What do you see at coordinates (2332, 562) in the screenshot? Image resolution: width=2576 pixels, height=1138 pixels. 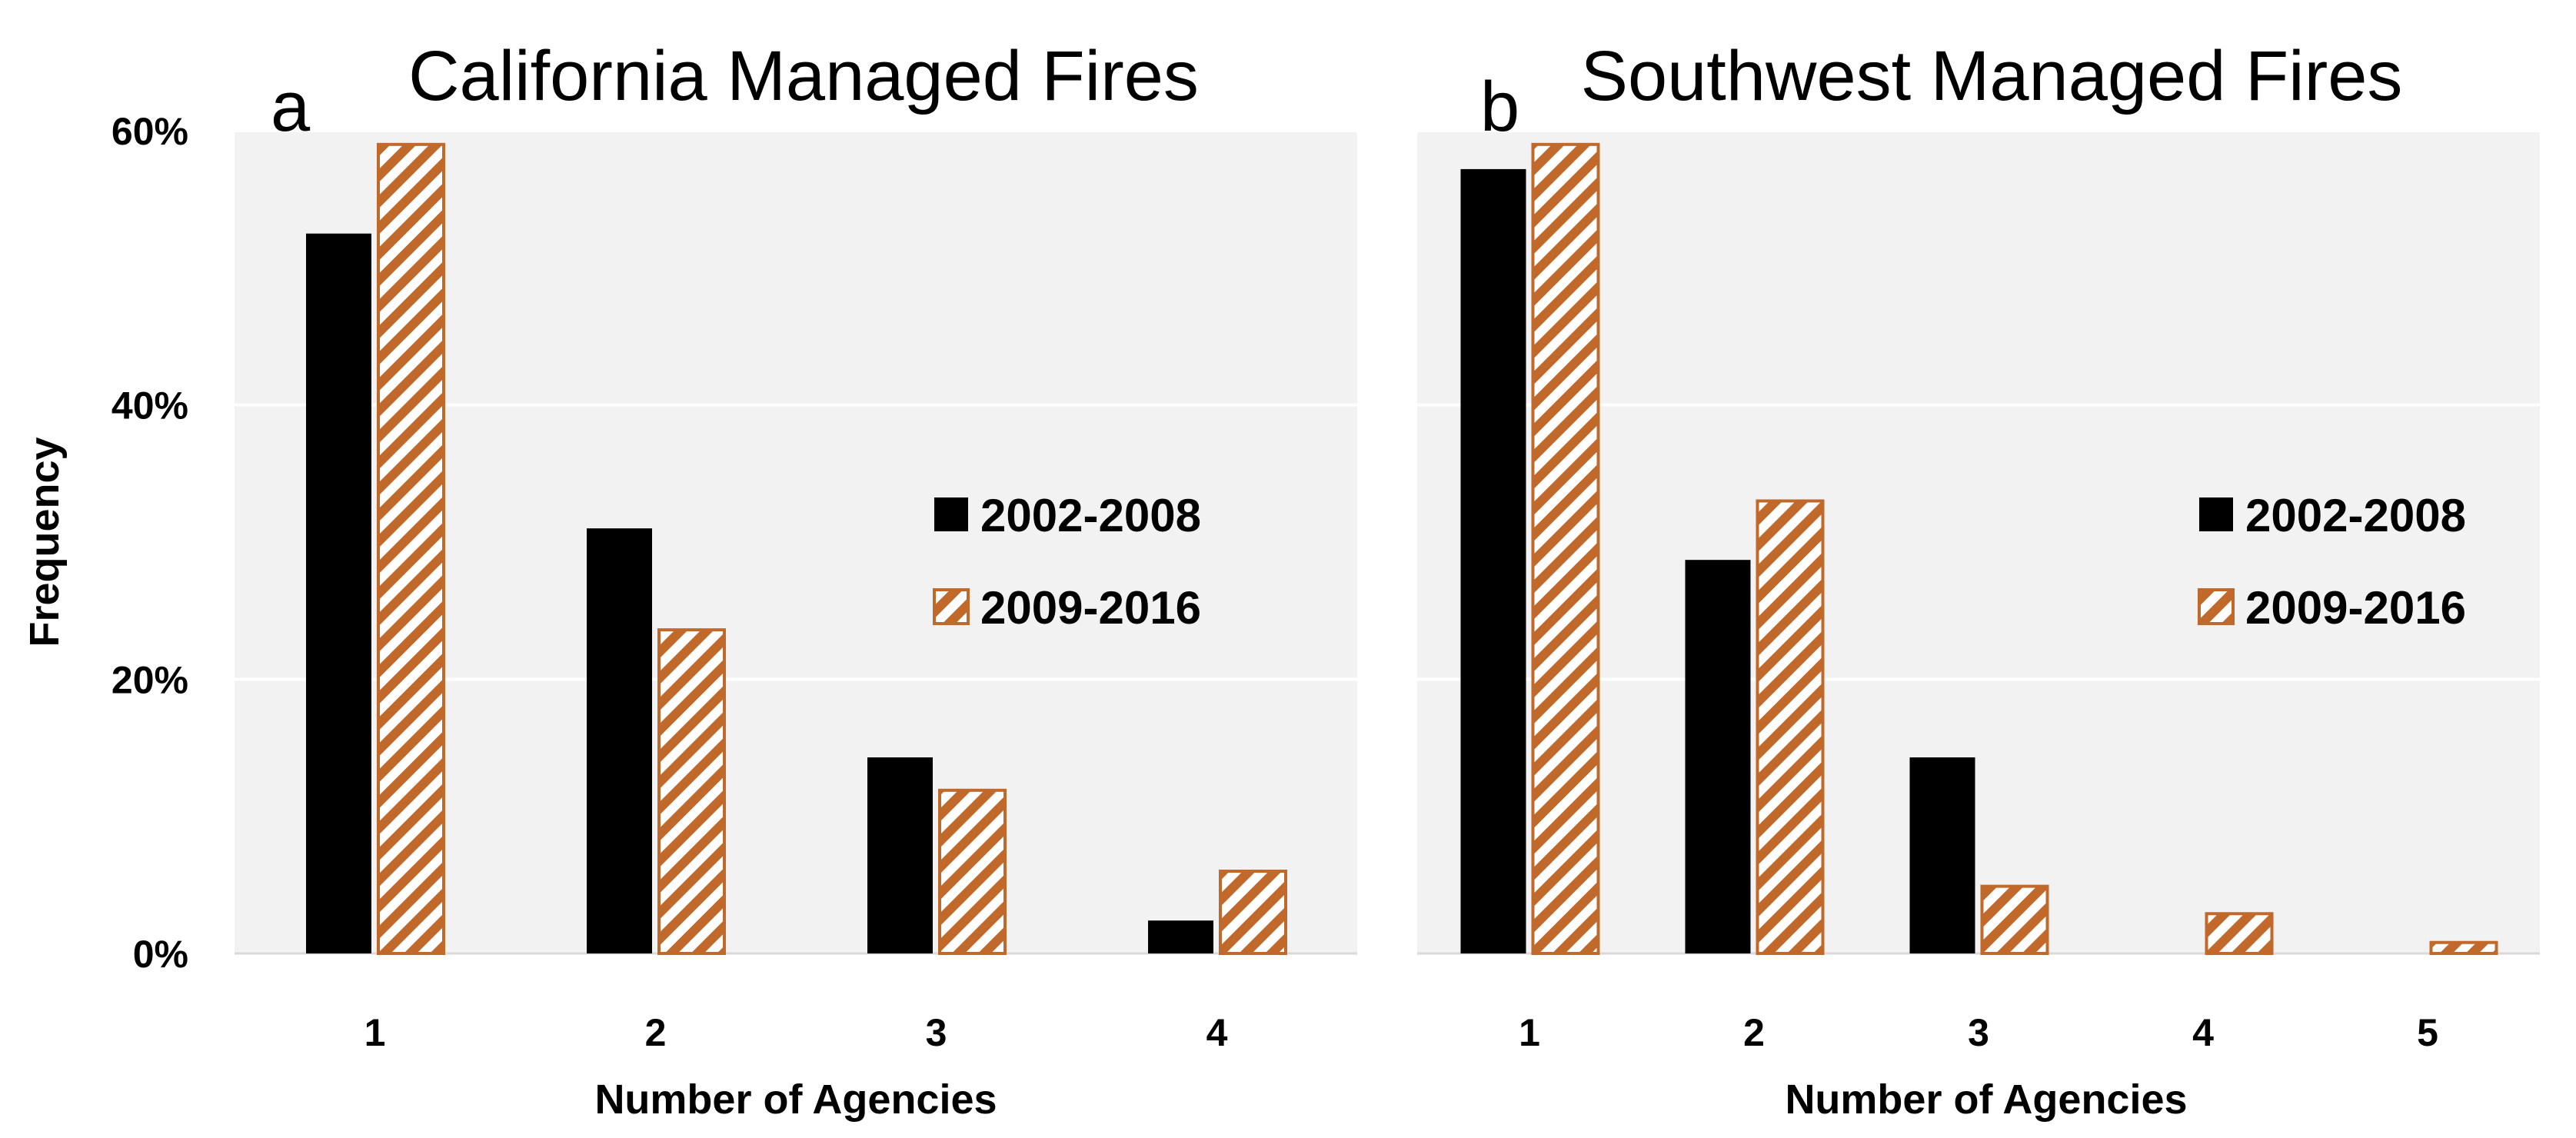 I see `legend-b: 2002-2008 2009-2016` at bounding box center [2332, 562].